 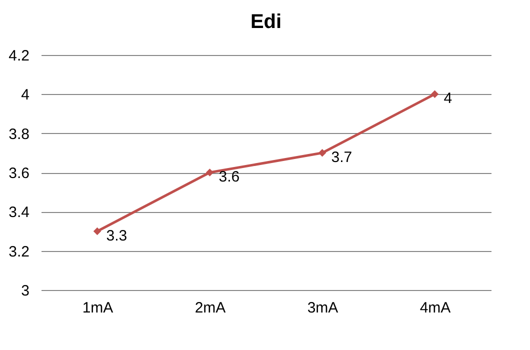 I want to click on data-label: 3.7, so click(x=341, y=157).